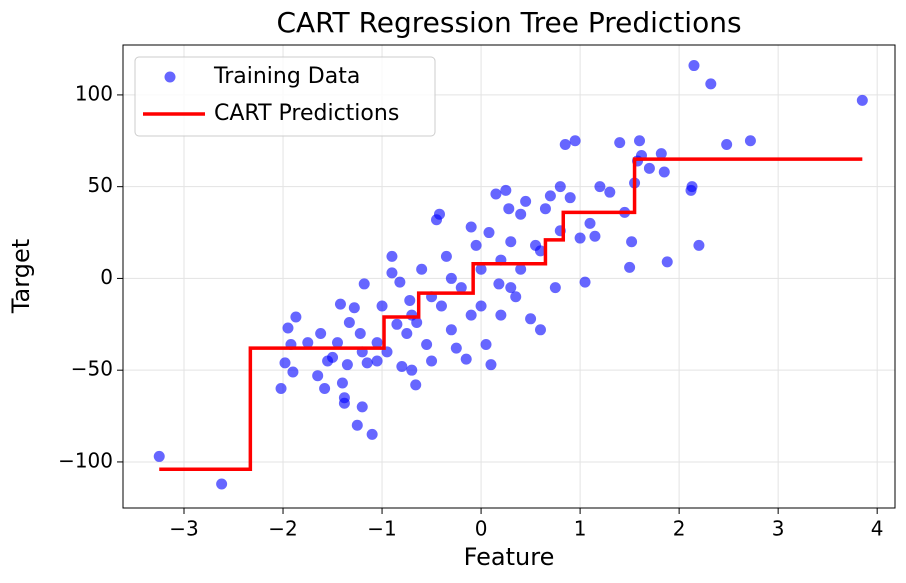 The width and height of the screenshot is (906, 583). Describe the element at coordinates (94, 93) in the screenshot. I see `y-tick-label: 100` at that location.